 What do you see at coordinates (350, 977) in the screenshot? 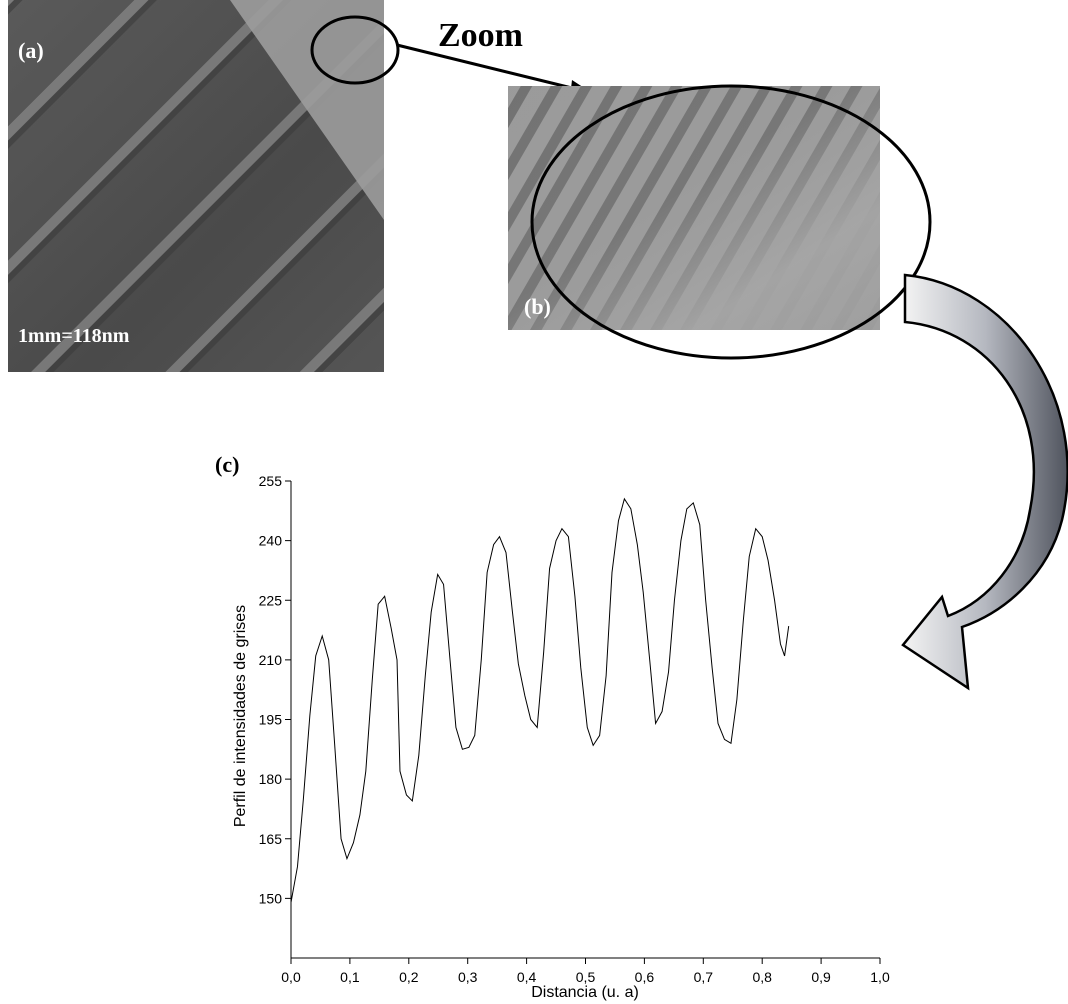
I see `x-tick-label: 0,1` at bounding box center [350, 977].